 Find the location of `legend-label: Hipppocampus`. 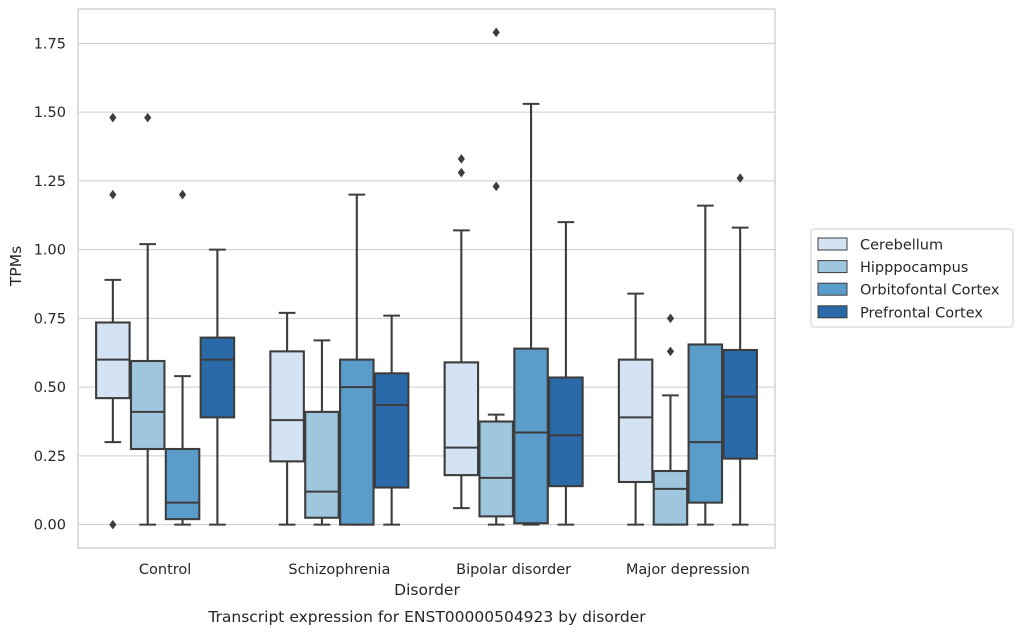

legend-label: Hipppocampus is located at coordinates (914, 268).